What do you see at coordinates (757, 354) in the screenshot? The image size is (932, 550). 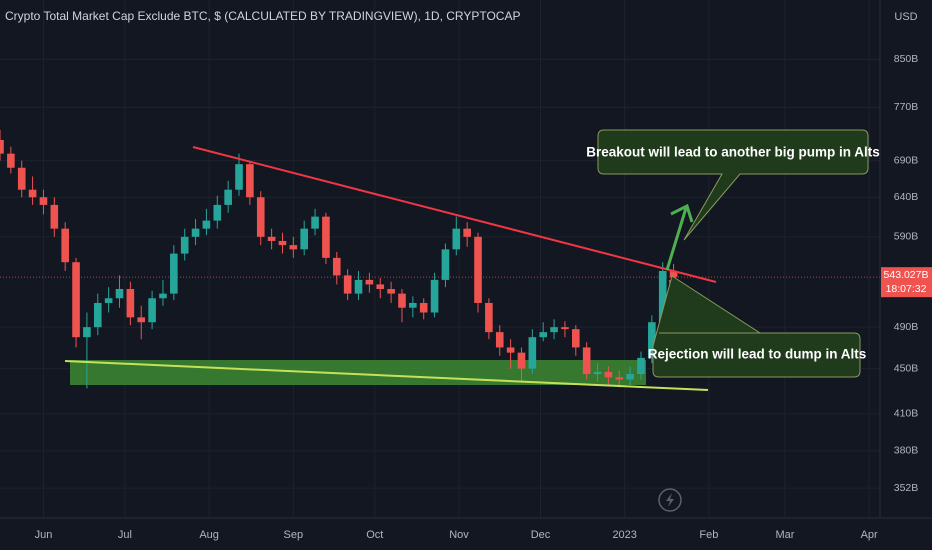 I see `annotation: Rejection will lead to dump in Alts` at bounding box center [757, 354].